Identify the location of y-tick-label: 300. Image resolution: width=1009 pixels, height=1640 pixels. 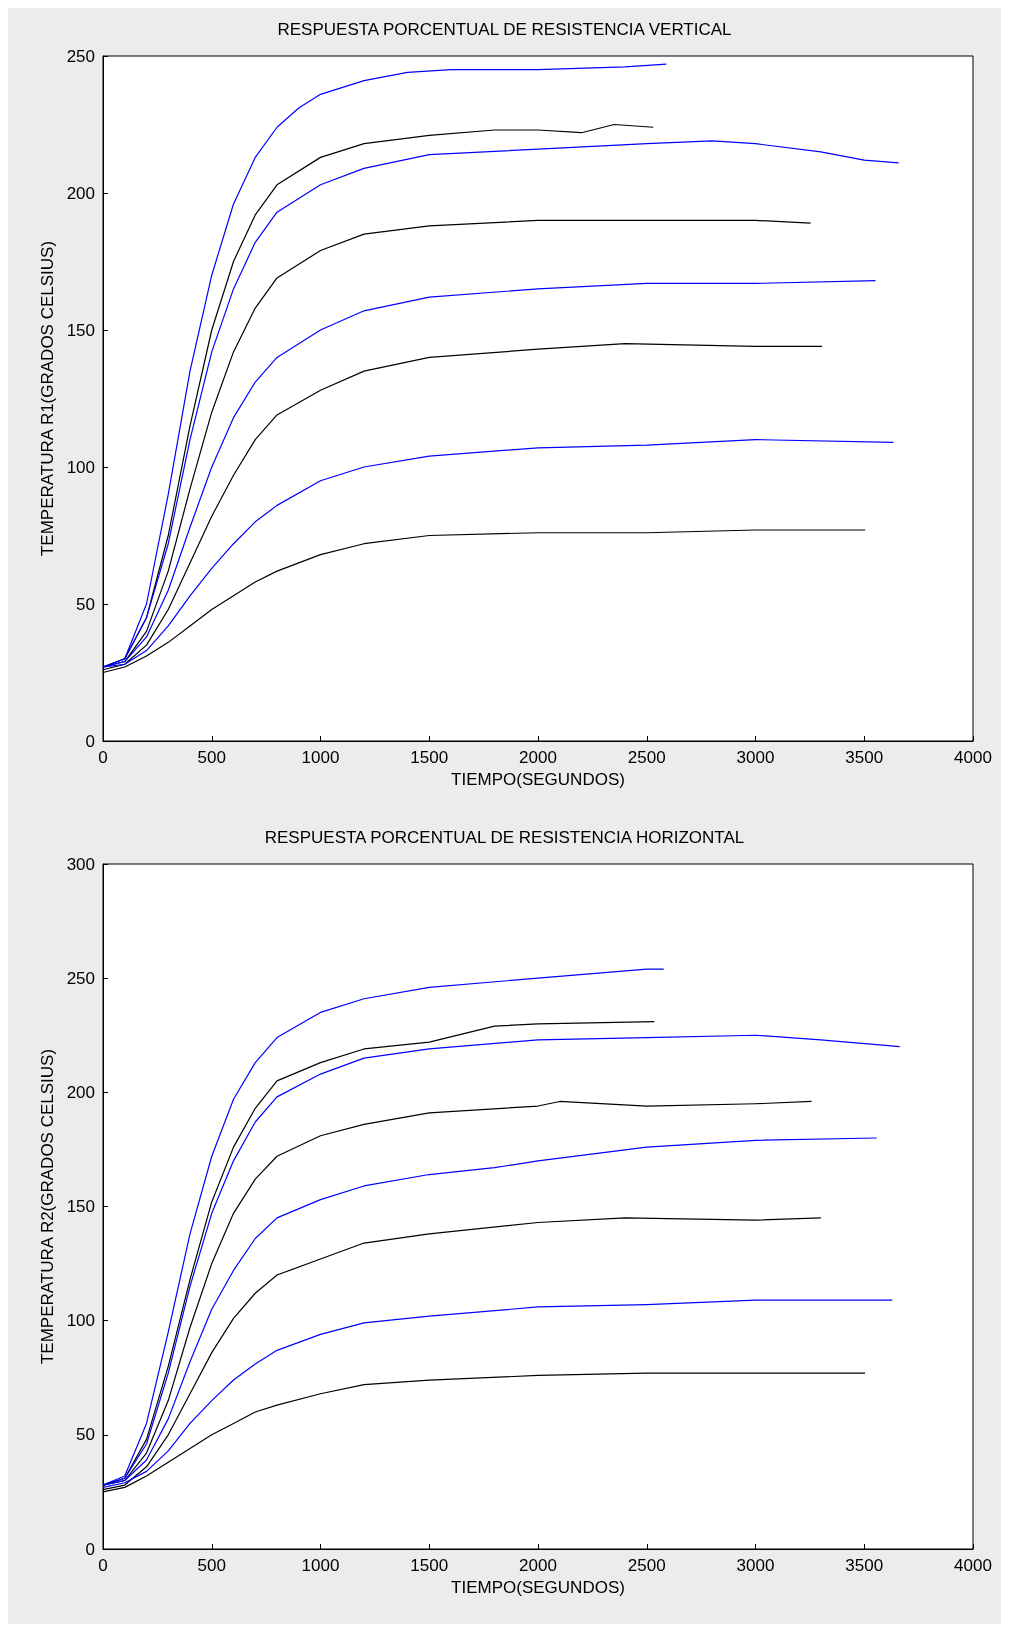
(80, 864).